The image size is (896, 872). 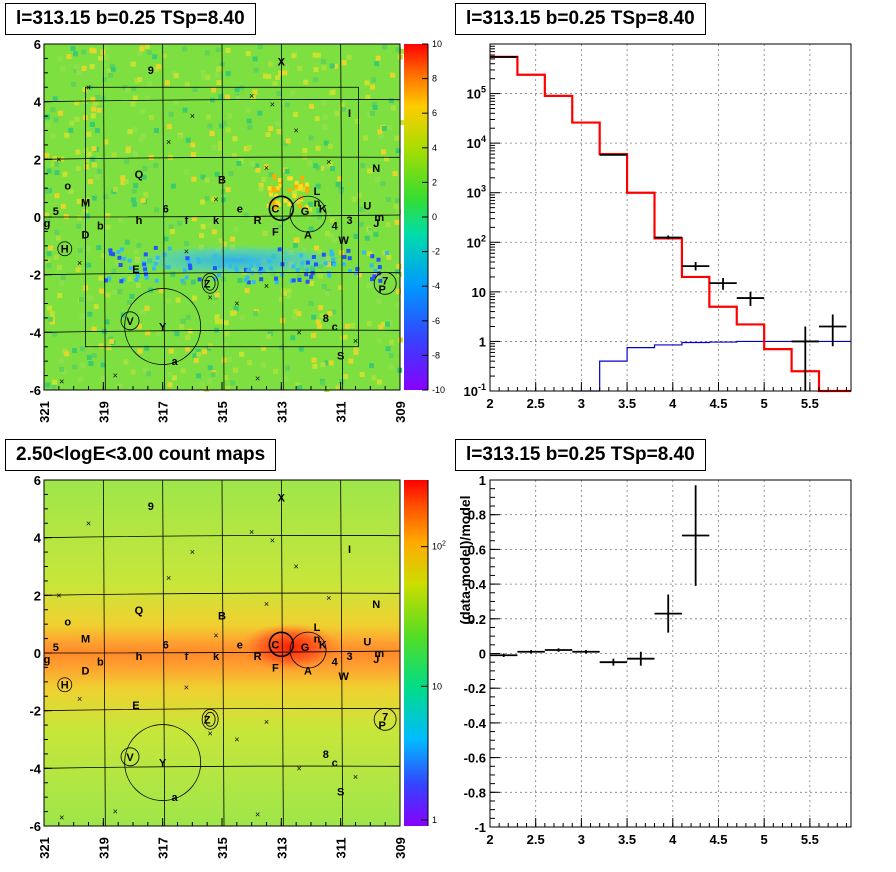 I want to click on source-label: G, so click(x=305, y=648).